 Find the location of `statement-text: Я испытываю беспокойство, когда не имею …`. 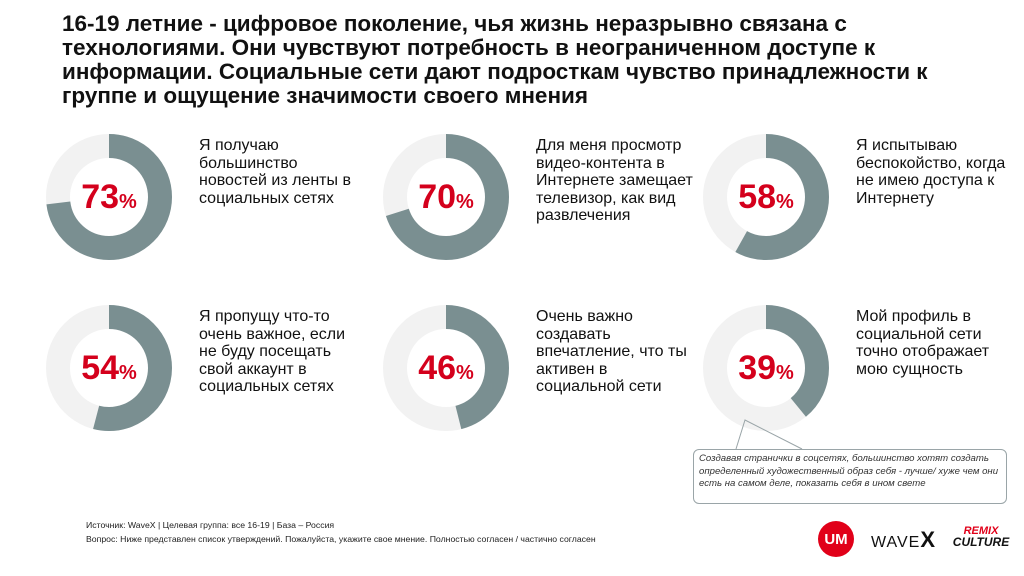

statement-text: Я испытываю беспокойство, когда не имею … is located at coordinates (931, 172).